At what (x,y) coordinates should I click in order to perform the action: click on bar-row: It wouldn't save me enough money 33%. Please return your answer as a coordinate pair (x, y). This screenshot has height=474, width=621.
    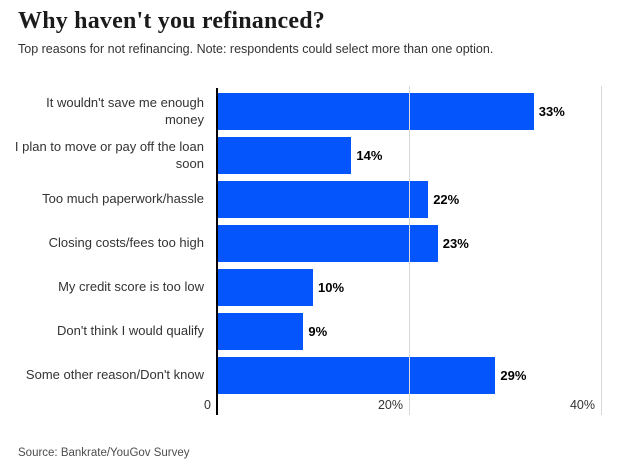
    Looking at the image, I should click on (310, 115).